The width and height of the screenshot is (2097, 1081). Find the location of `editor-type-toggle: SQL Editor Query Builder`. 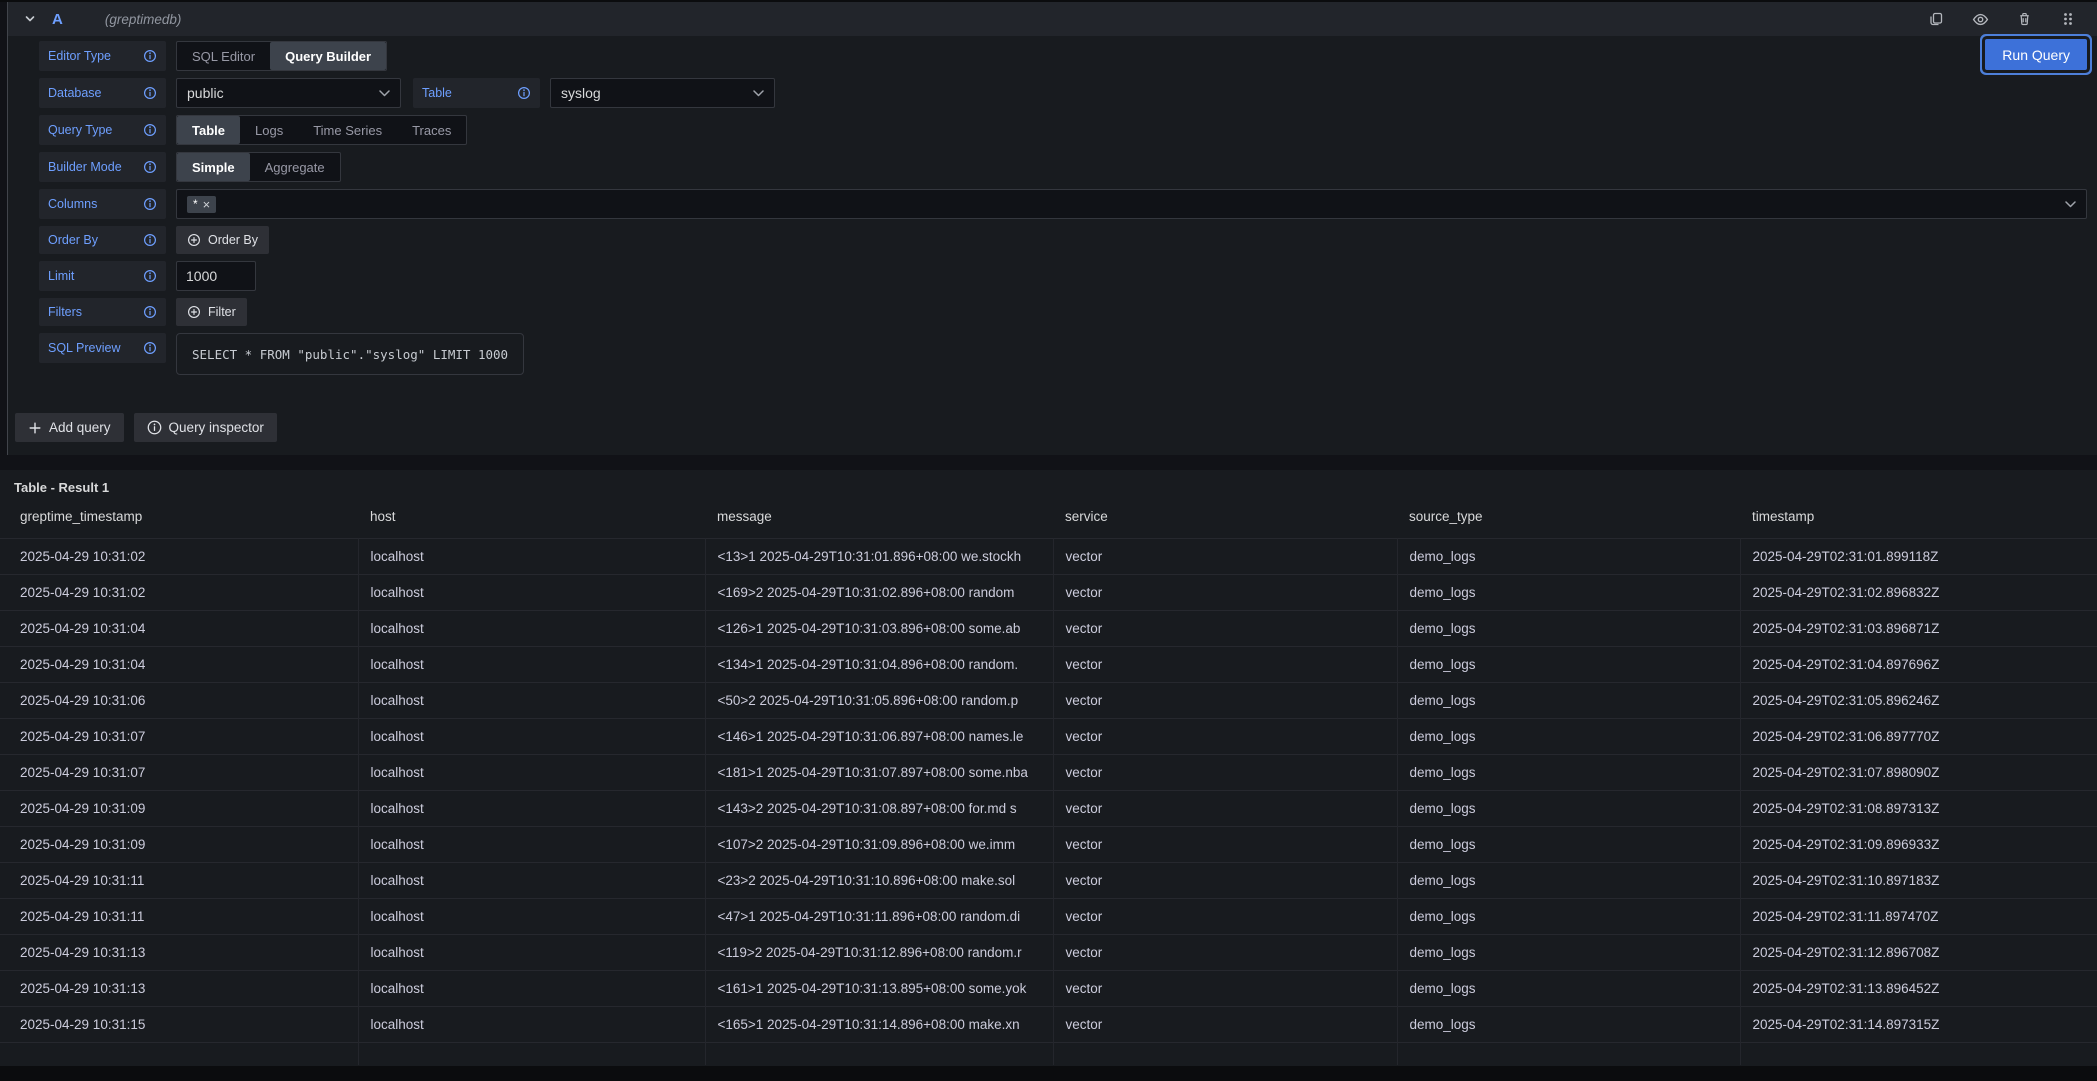

editor-type-toggle: SQL Editor Query Builder is located at coordinates (282, 56).